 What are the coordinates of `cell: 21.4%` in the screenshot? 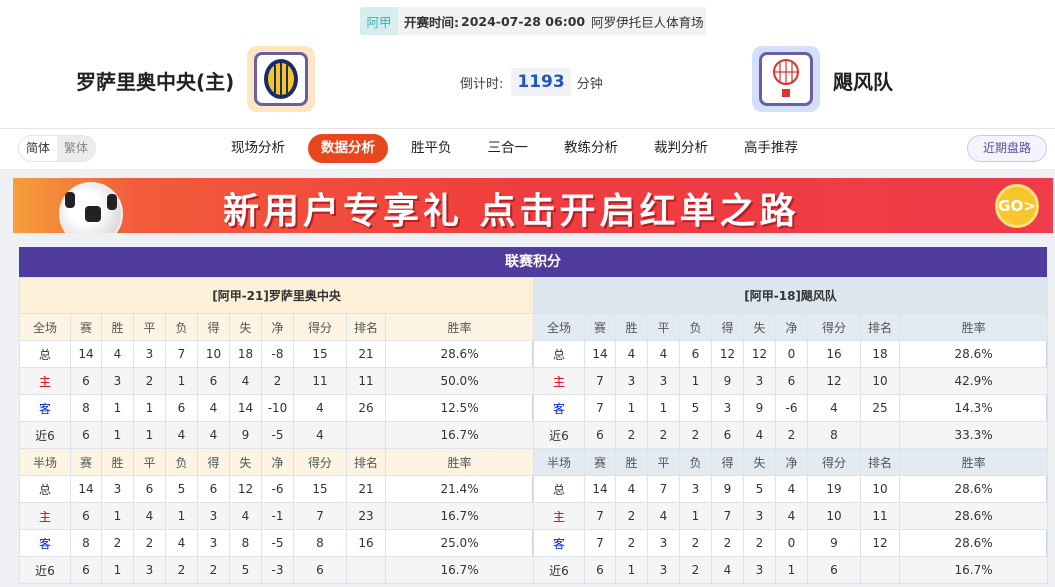 It's located at (459, 489).